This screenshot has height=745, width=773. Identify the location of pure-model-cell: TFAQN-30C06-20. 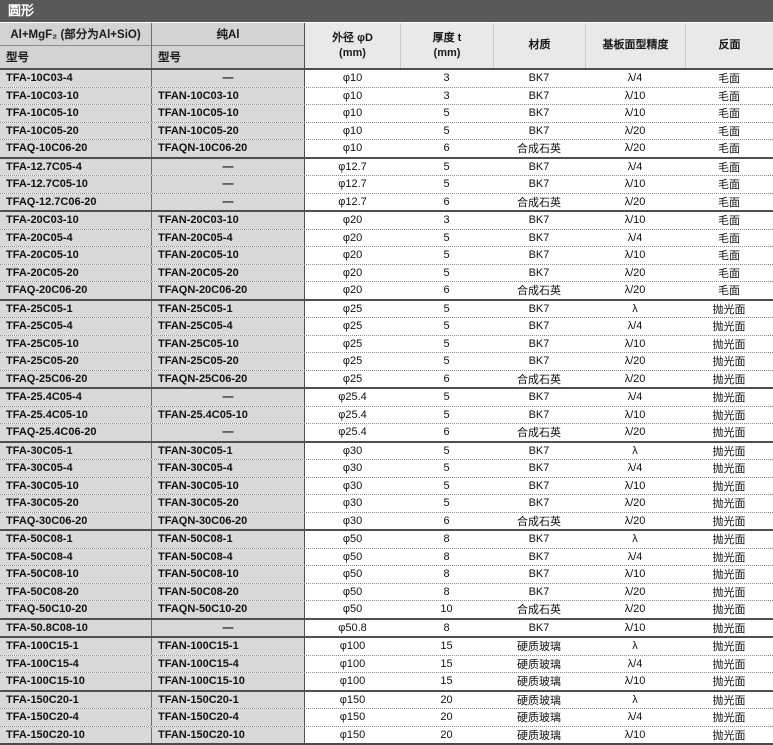
(228, 520).